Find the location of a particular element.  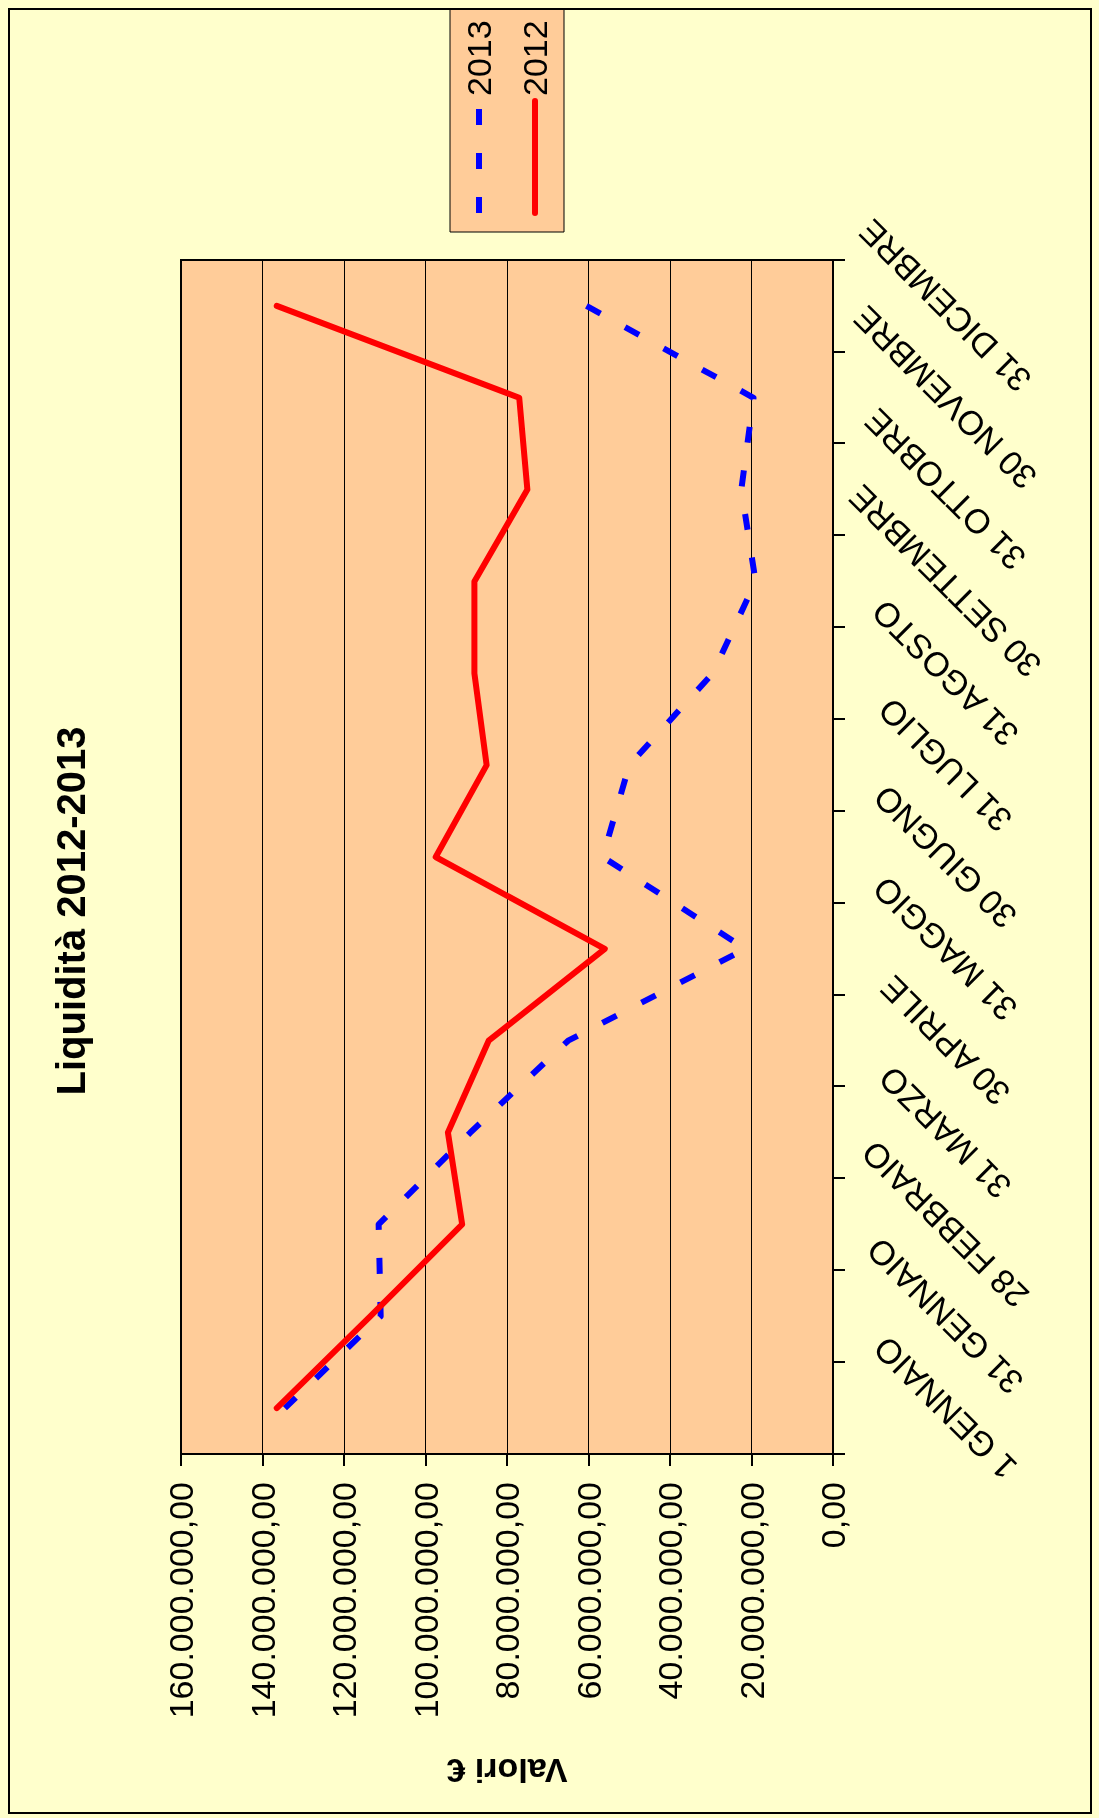

x-tick-label: 60.000.000,00 is located at coordinates (588, 1591).